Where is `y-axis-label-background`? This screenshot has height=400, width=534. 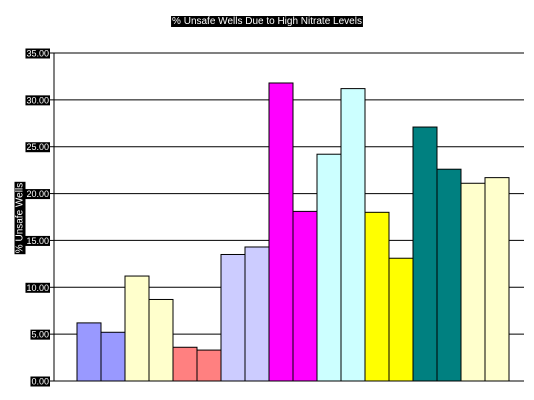
y-axis-label-background is located at coordinates (20, 218).